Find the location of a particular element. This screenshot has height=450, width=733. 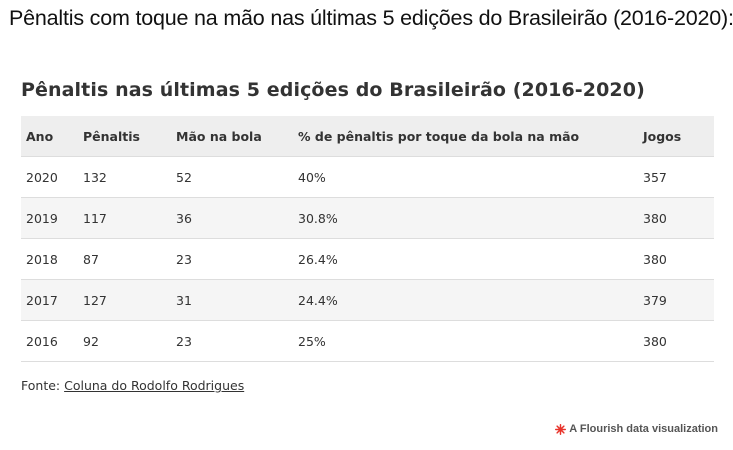

source-prefix: Fonte: is located at coordinates (43, 385).